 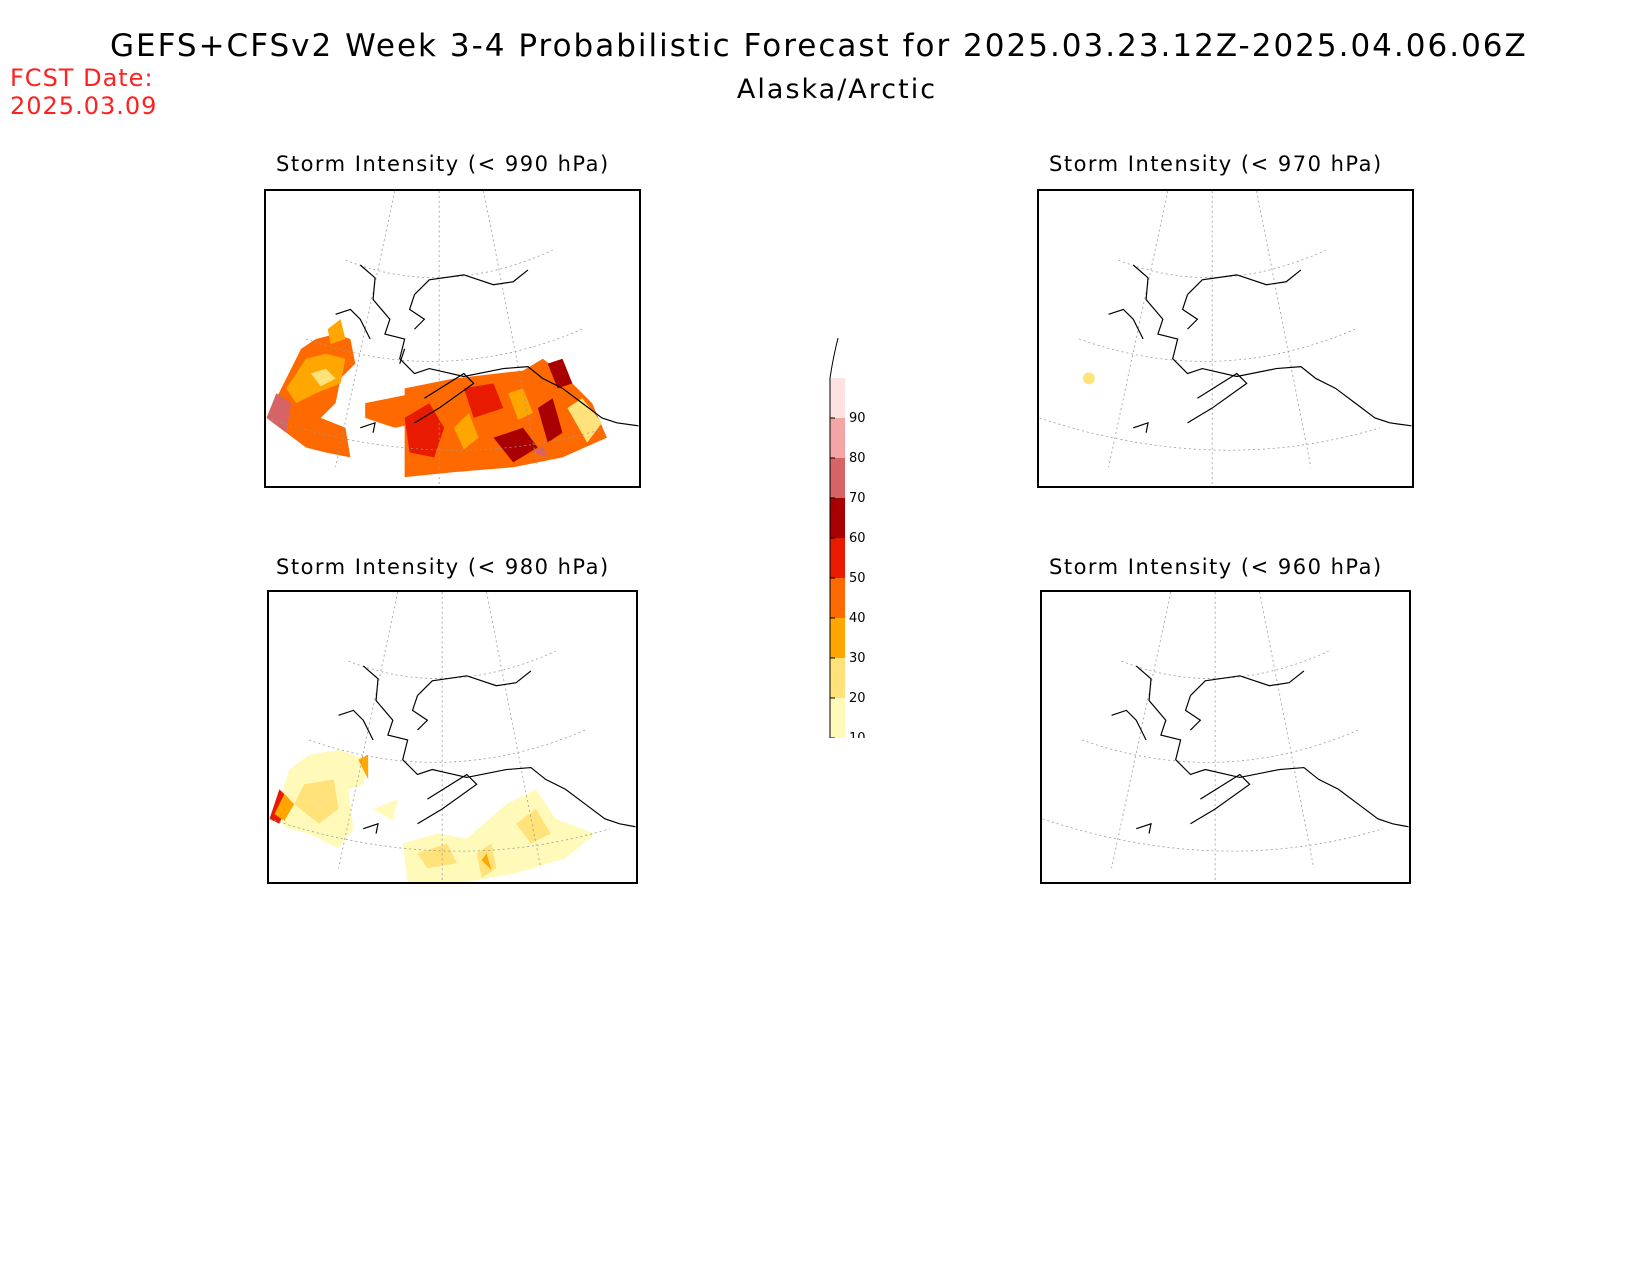 What do you see at coordinates (857, 498) in the screenshot?
I see `colorbar-tick-label: 70` at bounding box center [857, 498].